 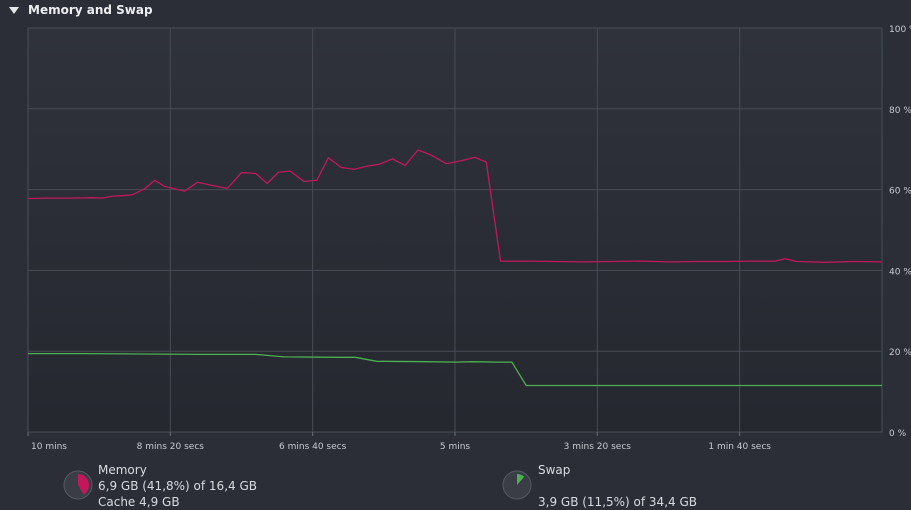 I want to click on y-tick-label: 40 %, so click(x=900, y=272).